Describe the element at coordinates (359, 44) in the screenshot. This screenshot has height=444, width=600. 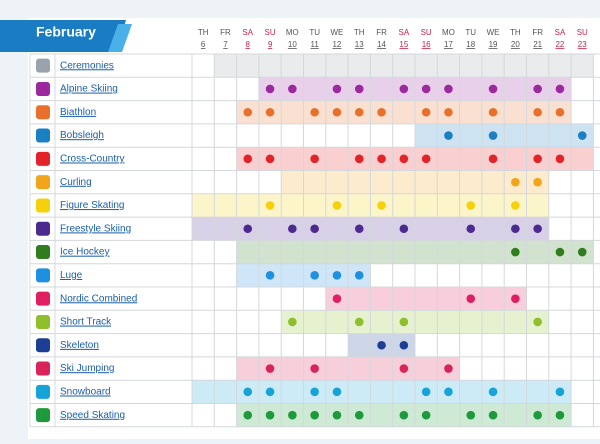
I see `date: 13` at that location.